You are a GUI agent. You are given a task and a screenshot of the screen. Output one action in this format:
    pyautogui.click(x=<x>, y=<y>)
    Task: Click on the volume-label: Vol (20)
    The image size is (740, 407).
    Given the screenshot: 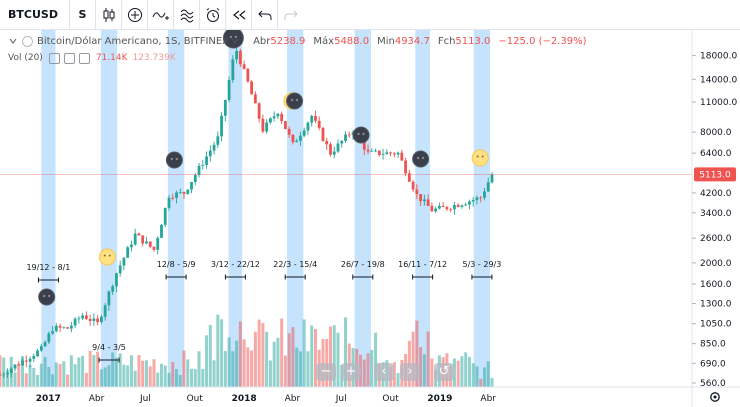 What is the action you would take?
    pyautogui.click(x=25, y=58)
    